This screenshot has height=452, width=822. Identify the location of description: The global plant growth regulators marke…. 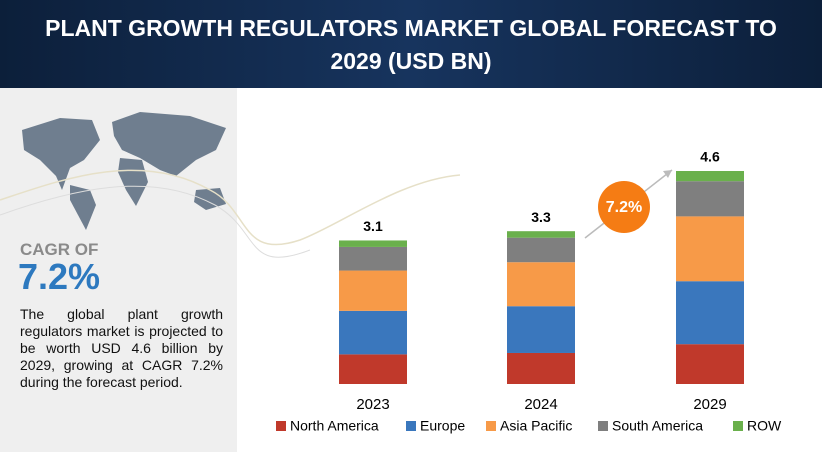
(121, 348).